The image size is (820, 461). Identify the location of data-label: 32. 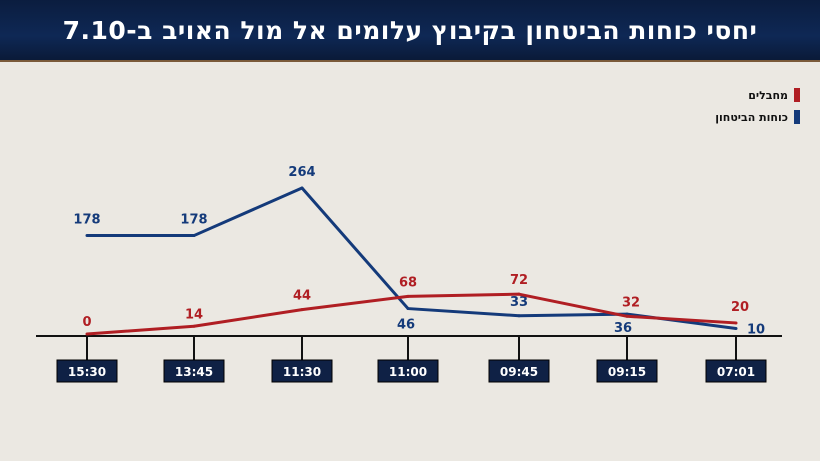
(631, 302).